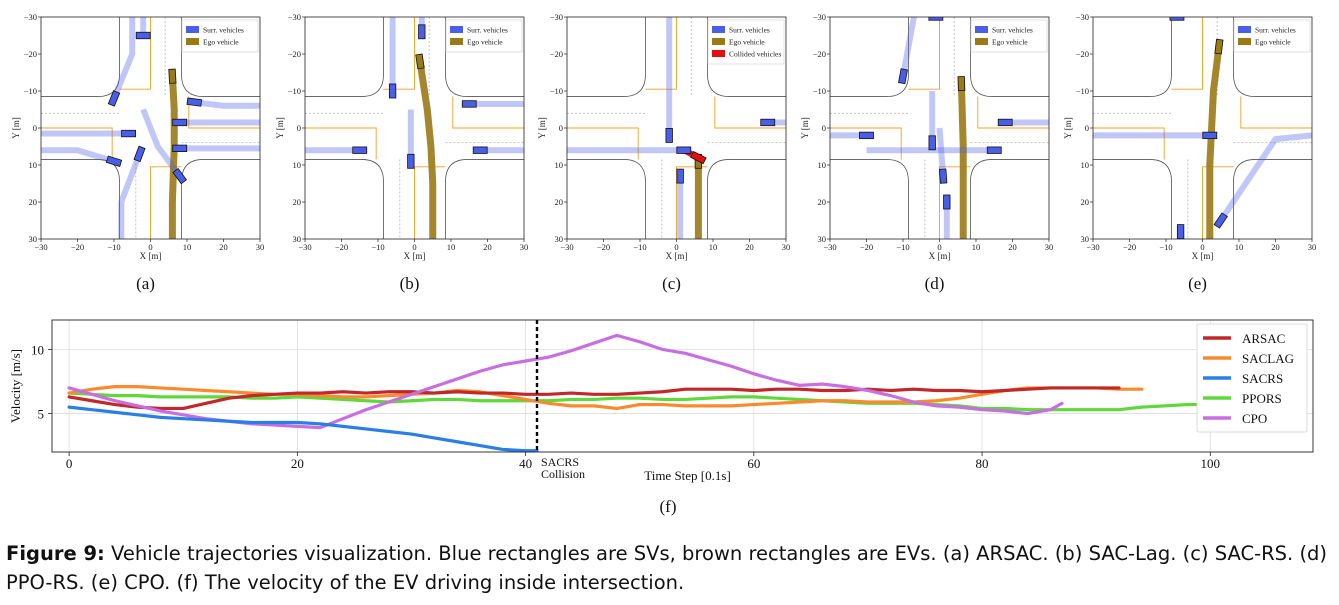 The width and height of the screenshot is (1339, 605). What do you see at coordinates (294, 17) in the screenshot?
I see `y-tick-label: −30` at bounding box center [294, 17].